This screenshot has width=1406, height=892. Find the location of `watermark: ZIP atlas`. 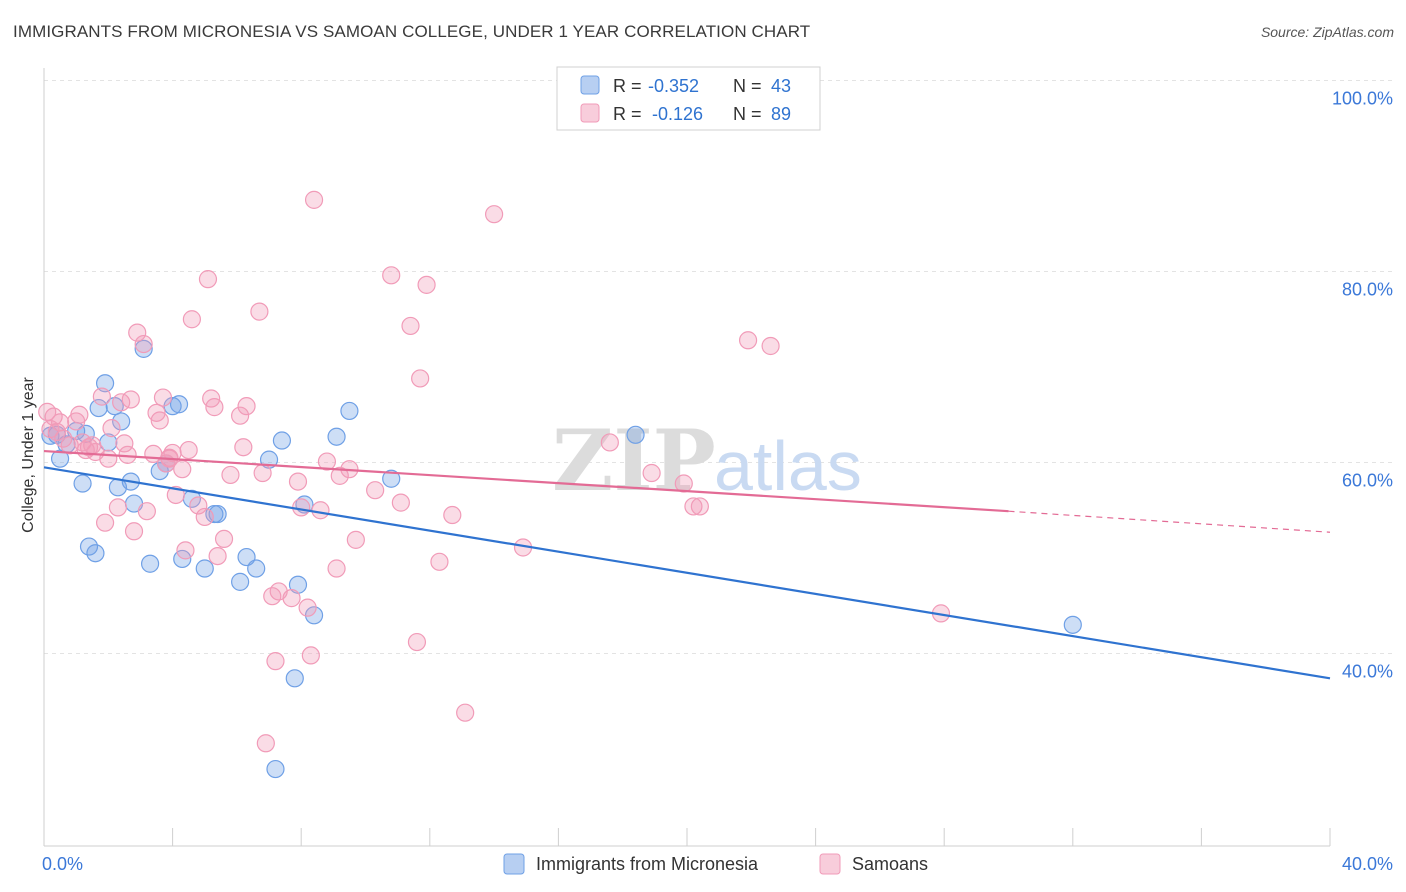

watermark: ZIP atlas is located at coordinates (707, 460).